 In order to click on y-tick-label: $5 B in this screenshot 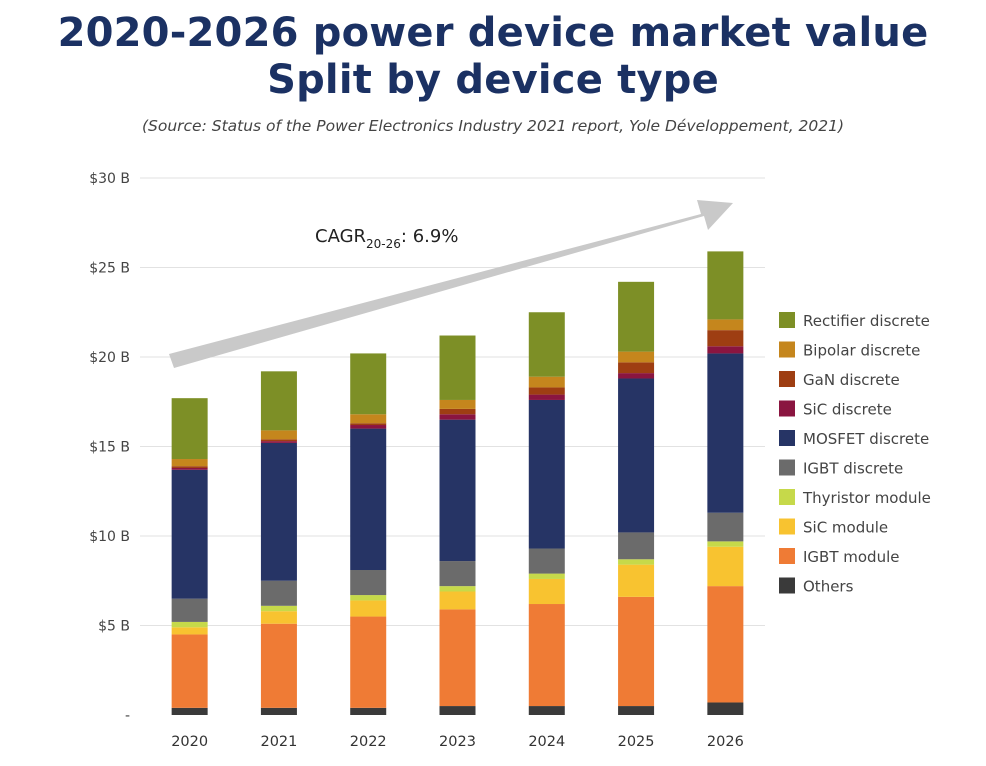, I will do `click(114, 627)`.